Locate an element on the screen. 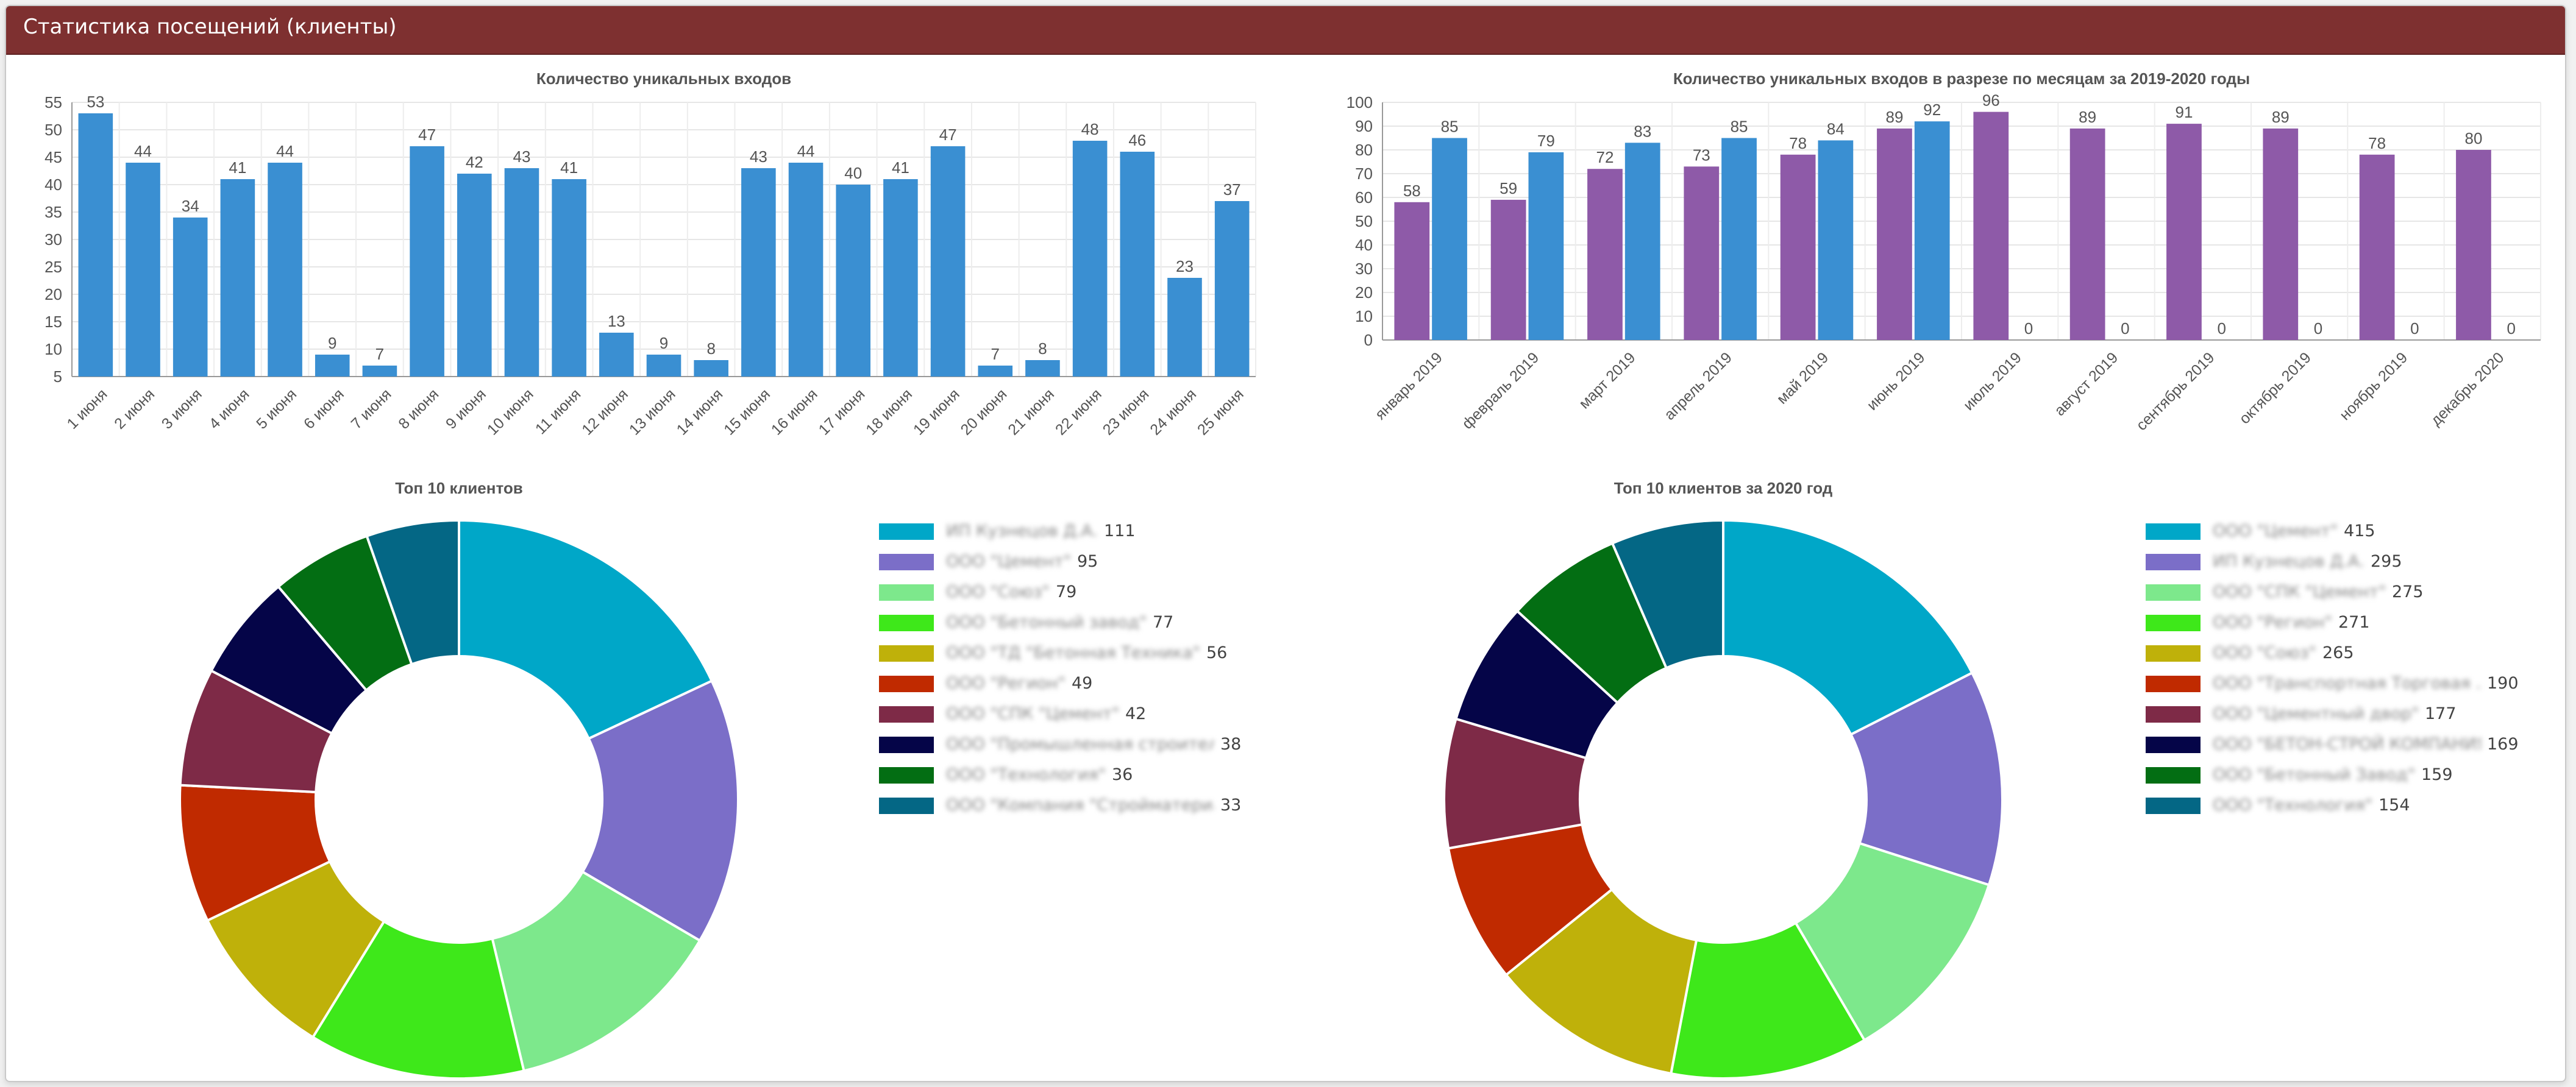  x-tick-label: 6 июня is located at coordinates (324, 409).